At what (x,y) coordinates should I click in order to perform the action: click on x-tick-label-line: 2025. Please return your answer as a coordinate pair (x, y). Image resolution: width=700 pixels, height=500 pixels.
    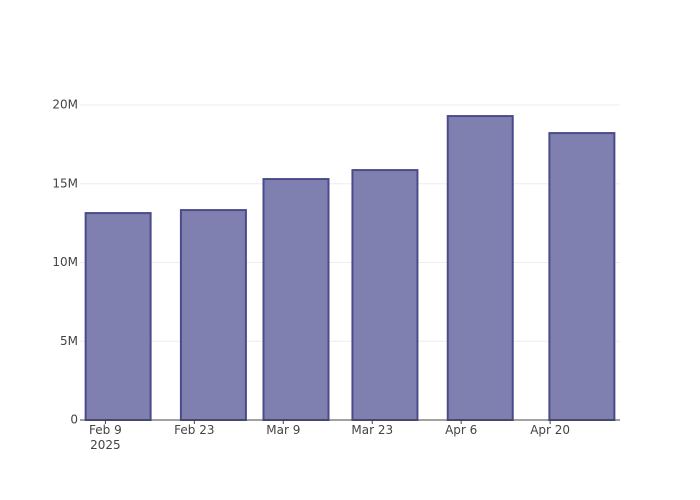
    Looking at the image, I should click on (105, 445).